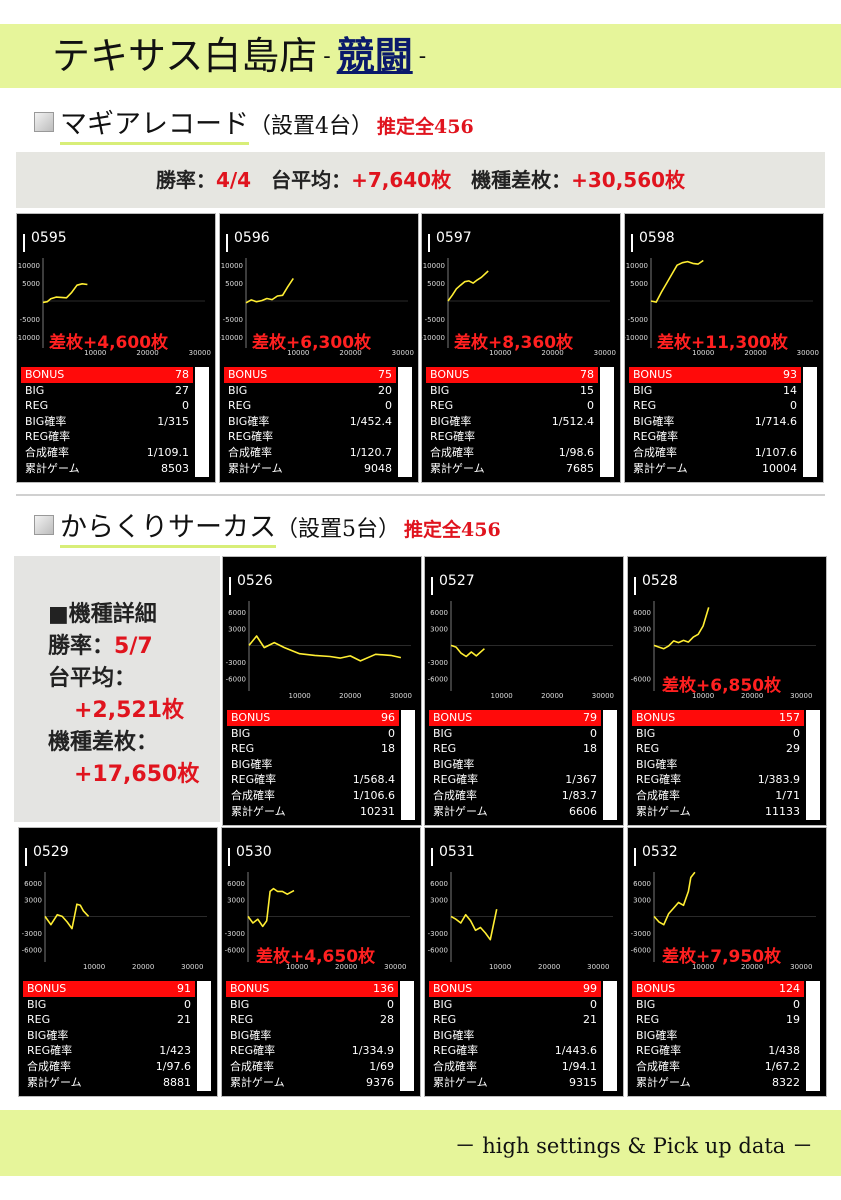 The image size is (841, 1200). What do you see at coordinates (790, 390) in the screenshot?
I see `stat-value: 14` at bounding box center [790, 390].